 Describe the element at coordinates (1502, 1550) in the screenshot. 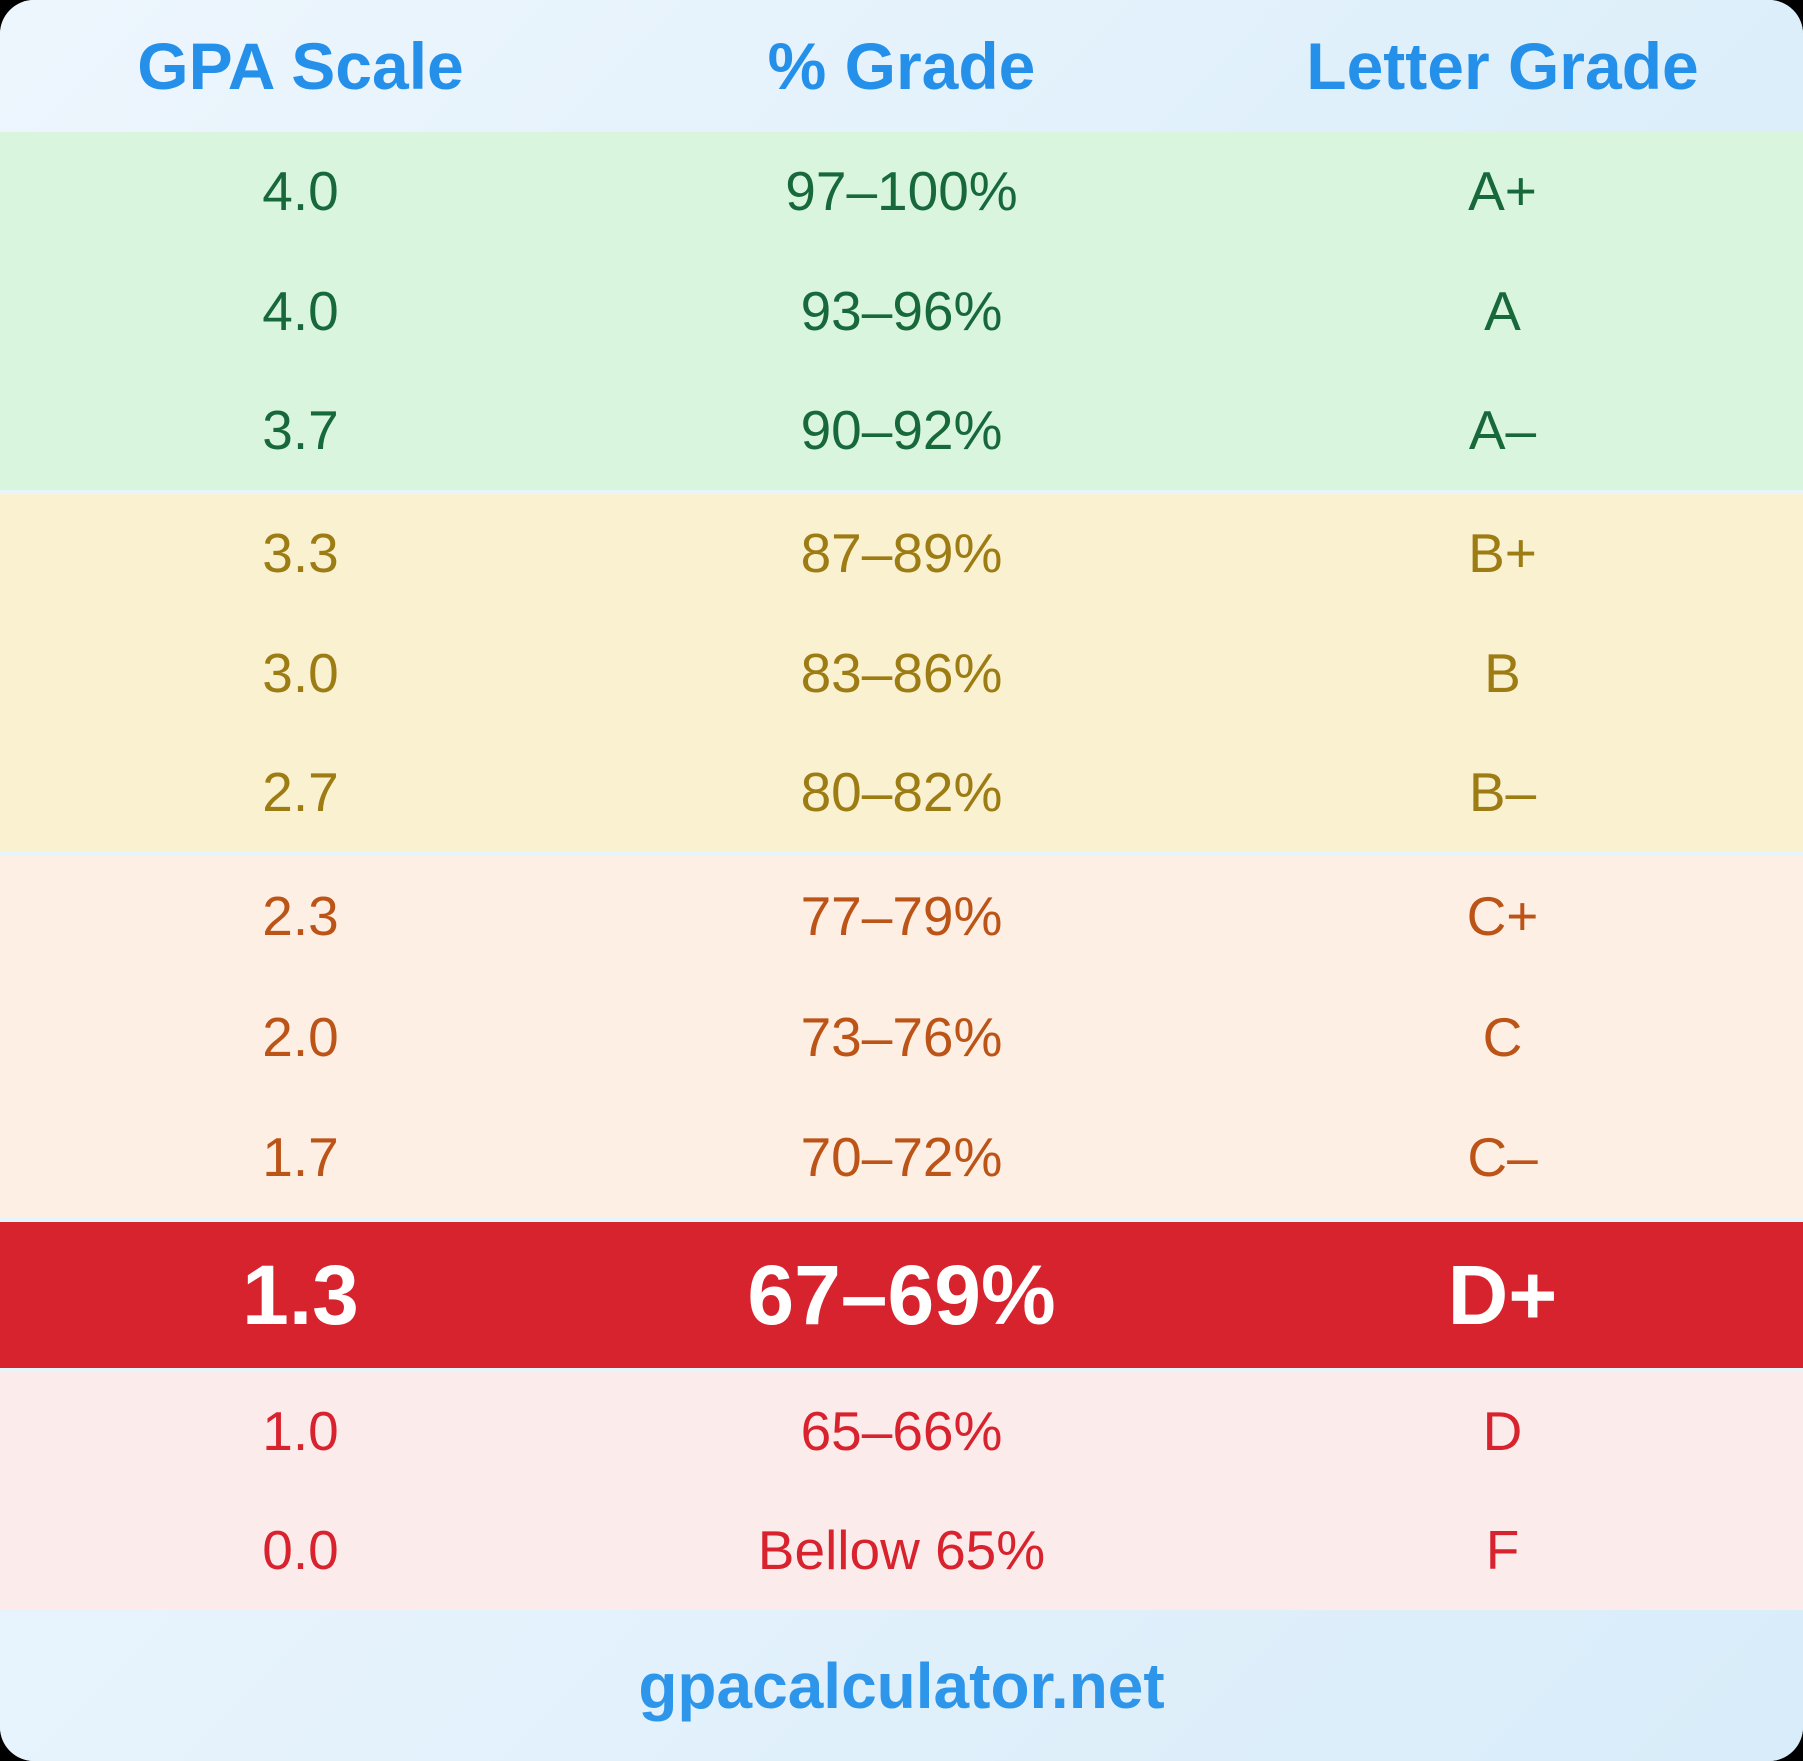

I see `letter-grade: F` at that location.